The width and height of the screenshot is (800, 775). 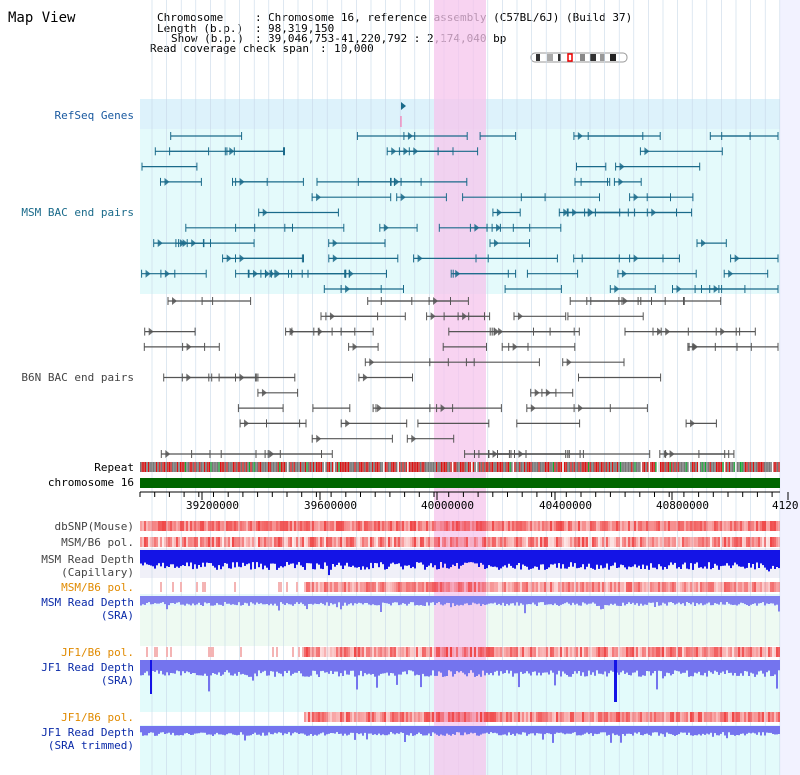 What do you see at coordinates (117, 615) in the screenshot?
I see `track-label-msm-depth-sra-2: (SRA)` at bounding box center [117, 615].